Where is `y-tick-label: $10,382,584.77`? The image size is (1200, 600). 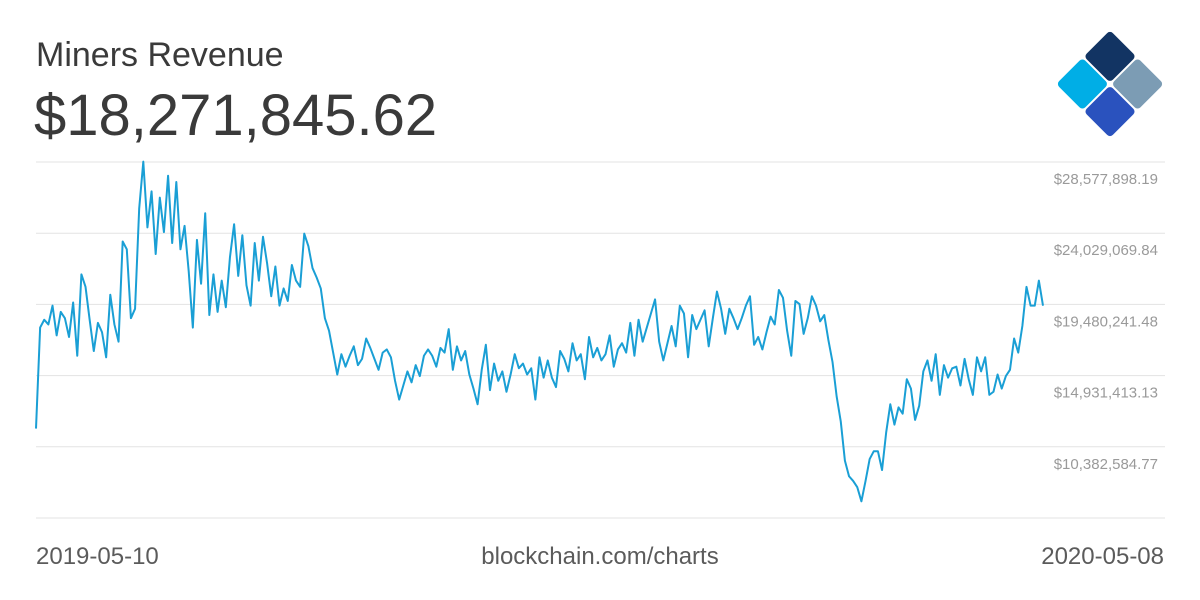
y-tick-label: $10,382,584.77 is located at coordinates (1106, 464).